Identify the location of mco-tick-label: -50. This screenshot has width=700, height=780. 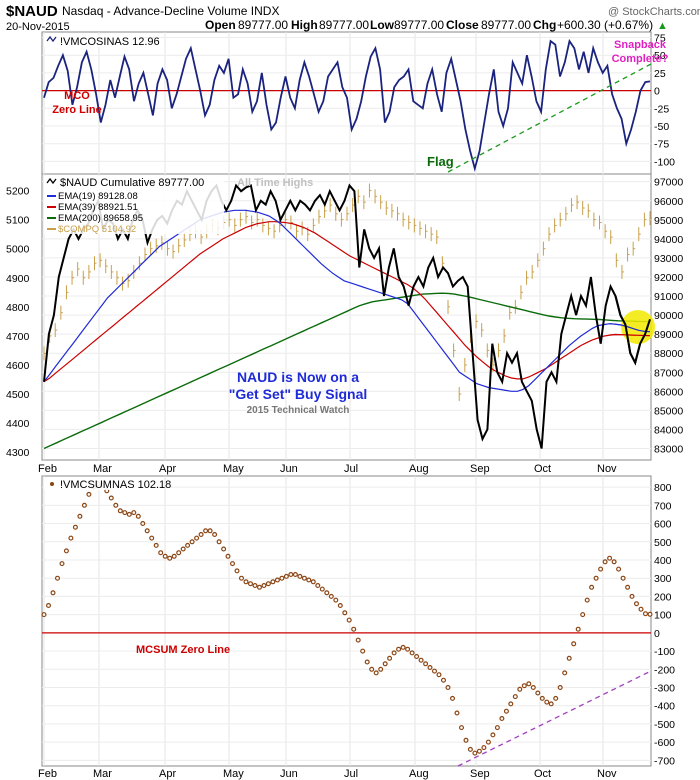
(661, 127).